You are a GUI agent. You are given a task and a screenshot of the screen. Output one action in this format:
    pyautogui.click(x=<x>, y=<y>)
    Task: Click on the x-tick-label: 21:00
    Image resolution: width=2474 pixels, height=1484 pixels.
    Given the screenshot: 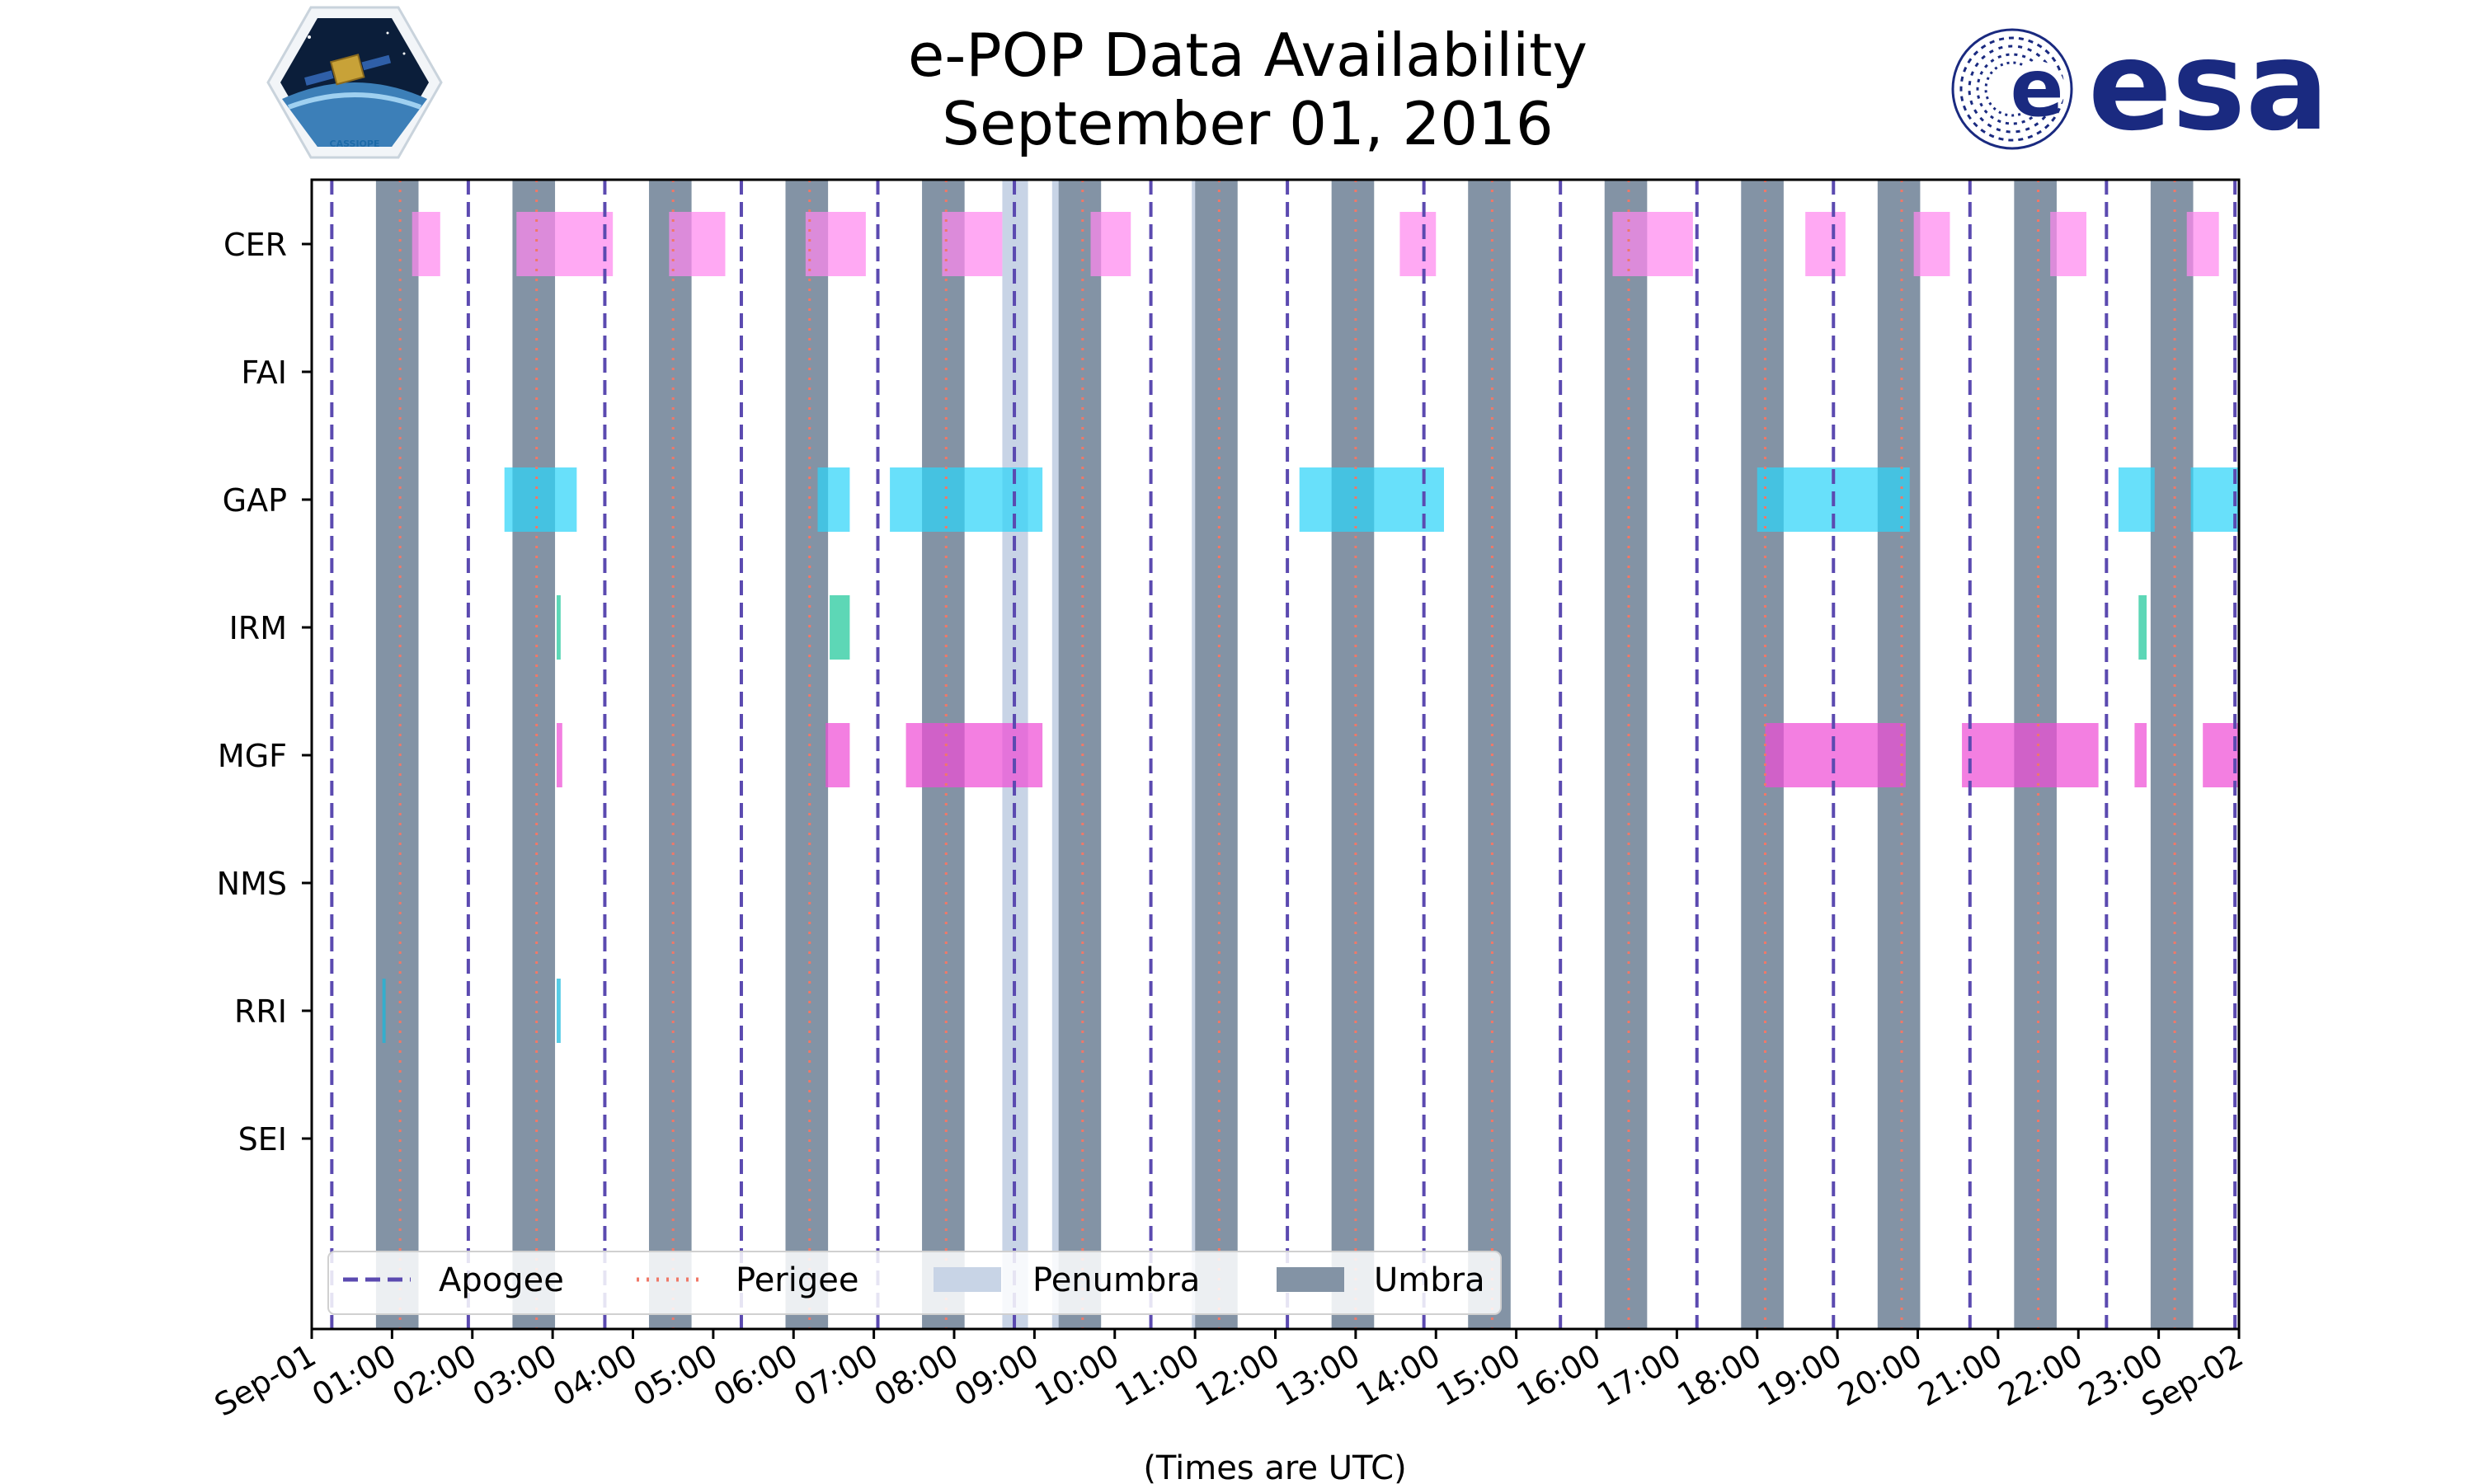 What is the action you would take?
    pyautogui.click(x=1960, y=1375)
    